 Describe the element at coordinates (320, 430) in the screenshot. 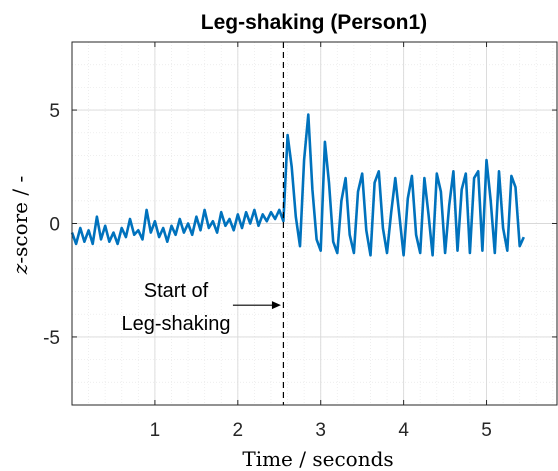

I see `x-tick-label: 3` at that location.